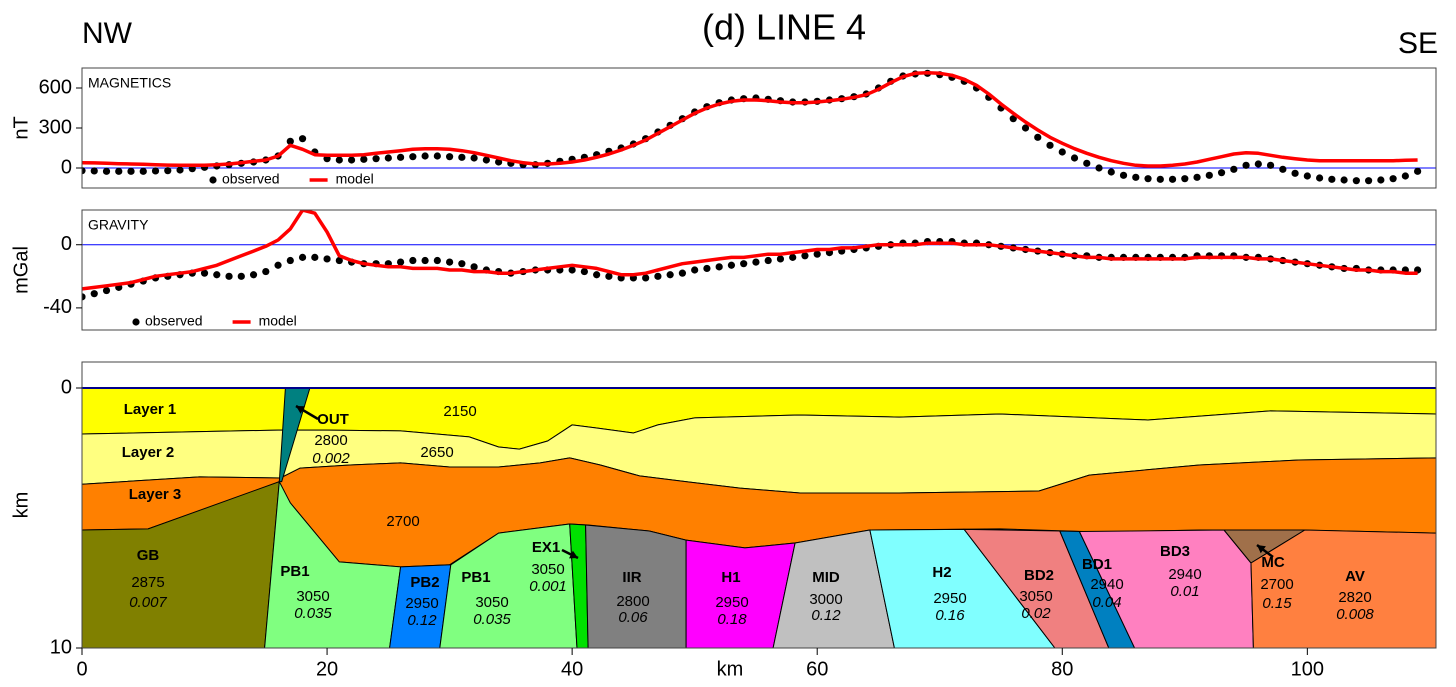 This screenshot has width=1456, height=687. I want to click on body-density: 2700, so click(402, 521).